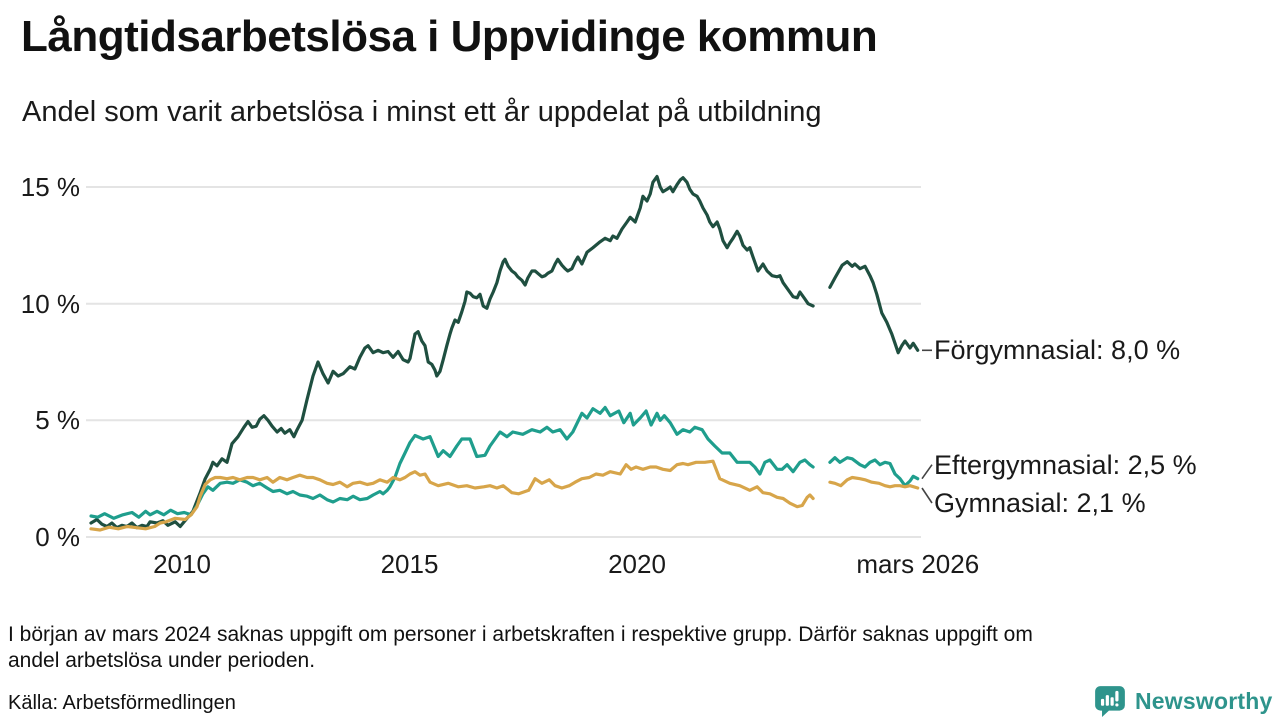 This screenshot has width=1280, height=720. Describe the element at coordinates (1065, 464) in the screenshot. I see `series-end-label: Eftergymnasial: 2,5 %` at that location.